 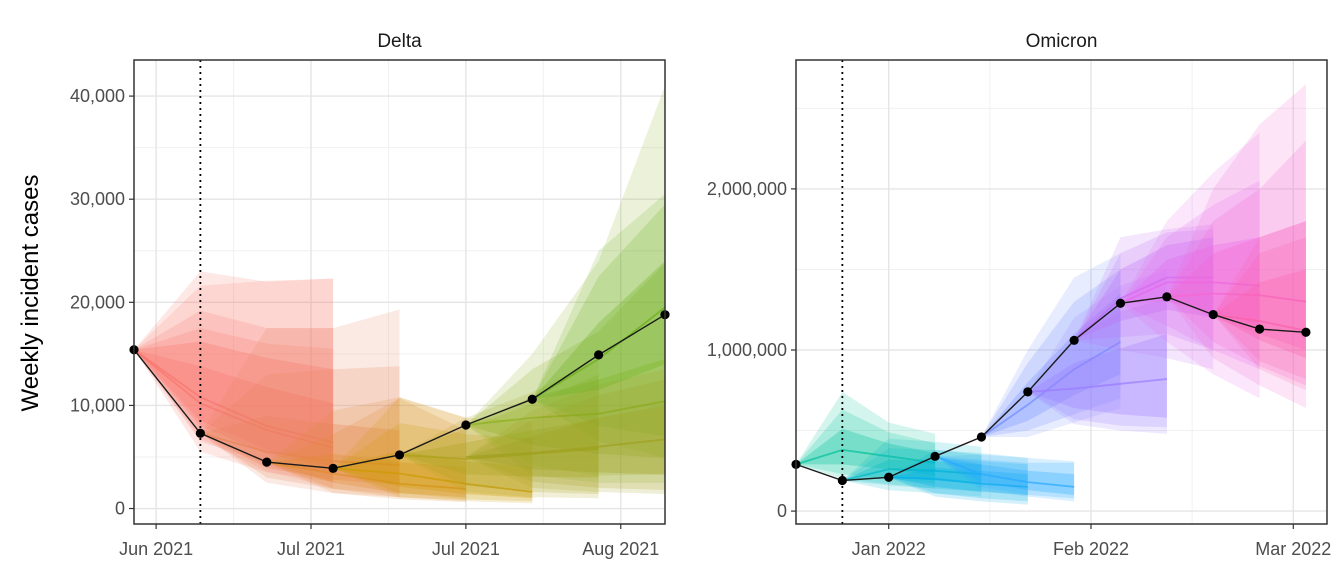 I want to click on x-tick-label: Aug 2021, so click(x=620, y=549).